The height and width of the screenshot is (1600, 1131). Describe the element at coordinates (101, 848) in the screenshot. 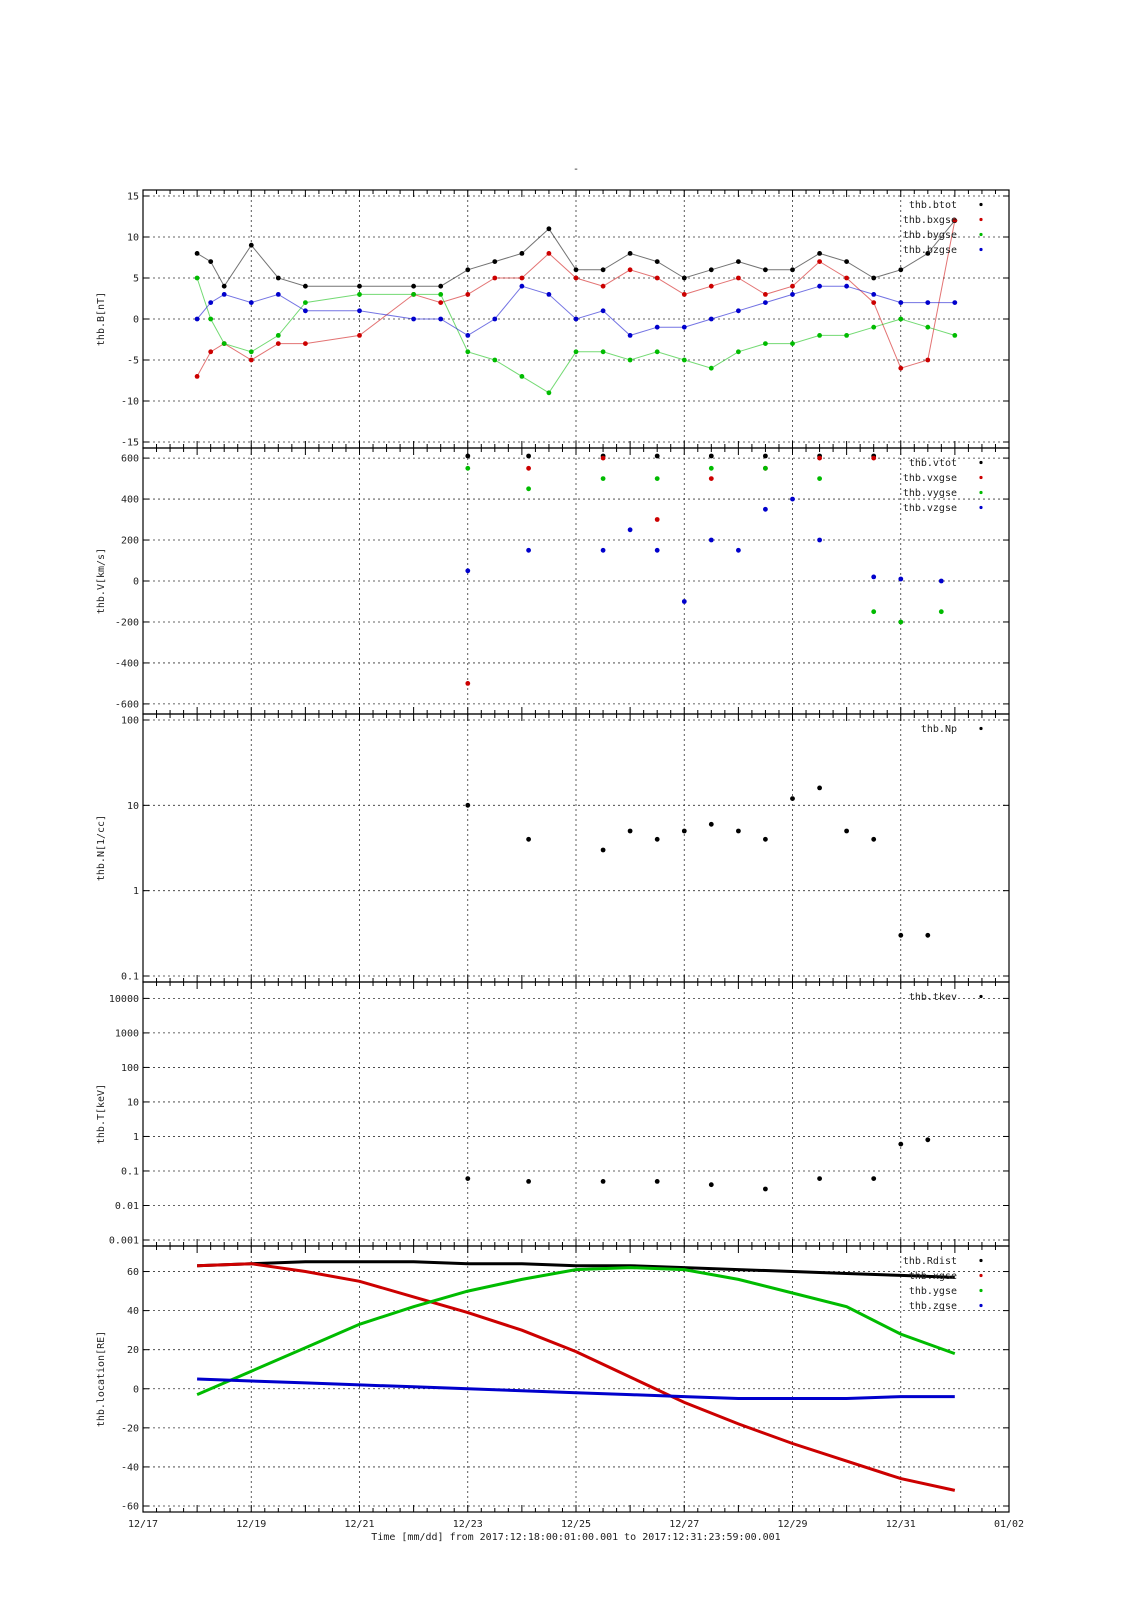

I see `y-axis-label: thb.N[1/cc]` at that location.